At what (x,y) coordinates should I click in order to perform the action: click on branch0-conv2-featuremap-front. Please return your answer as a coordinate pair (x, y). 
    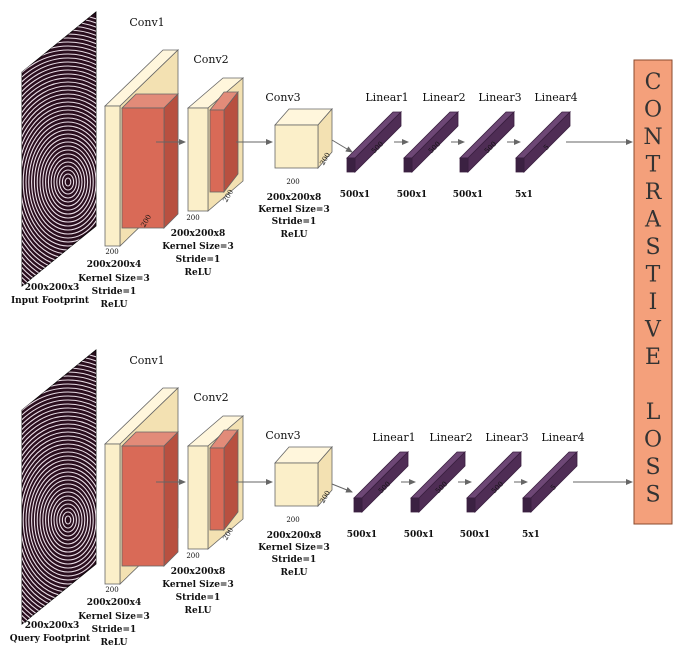
    Looking at the image, I should click on (217, 151).